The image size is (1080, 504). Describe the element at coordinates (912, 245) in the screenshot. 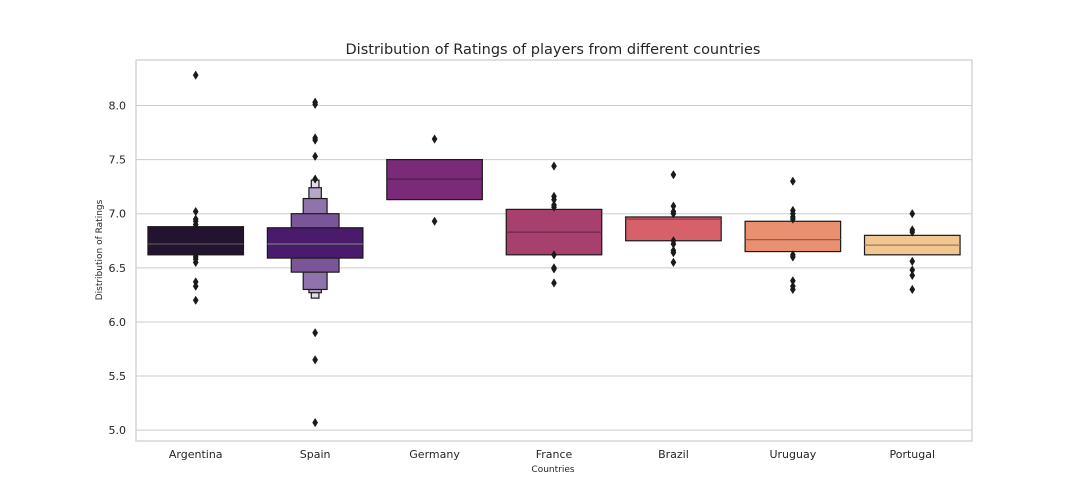

I see `boxen-group-portugal` at that location.